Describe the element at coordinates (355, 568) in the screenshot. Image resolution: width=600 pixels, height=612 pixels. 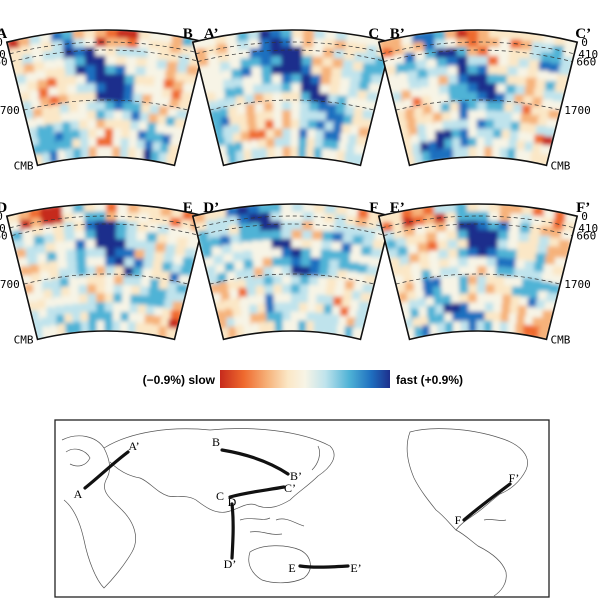
I see `map-profile-end-label: E’` at that location.